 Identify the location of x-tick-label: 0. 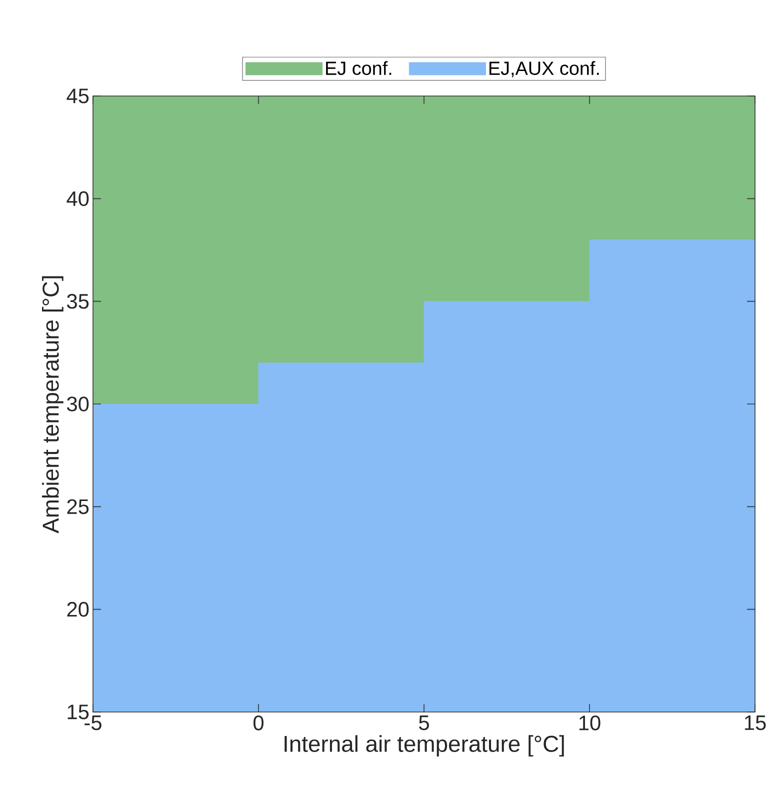
(258, 723).